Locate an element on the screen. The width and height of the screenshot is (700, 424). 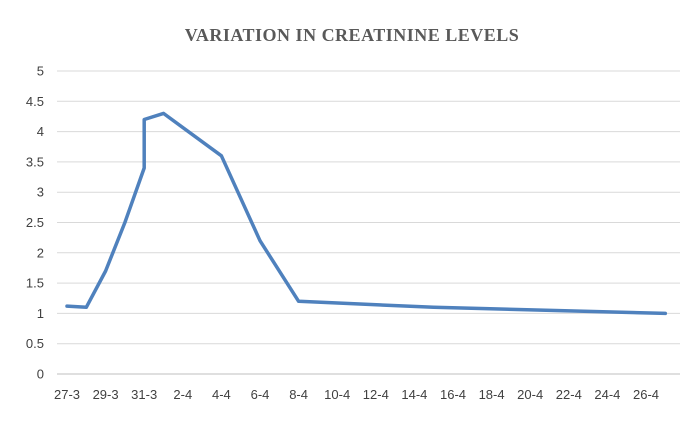
x-tick-label: 4-4 is located at coordinates (221, 394).